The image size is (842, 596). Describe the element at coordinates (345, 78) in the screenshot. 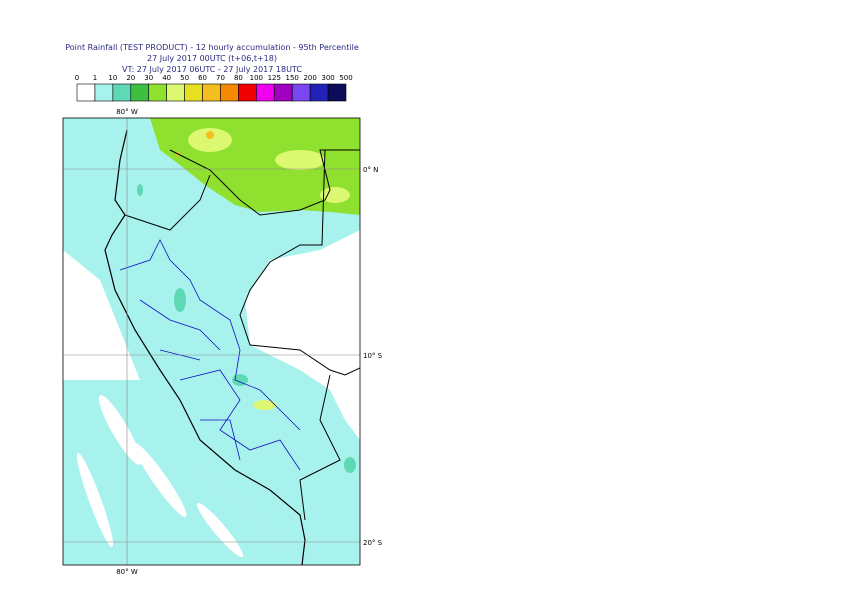

I see `colorbar-label: 500` at that location.